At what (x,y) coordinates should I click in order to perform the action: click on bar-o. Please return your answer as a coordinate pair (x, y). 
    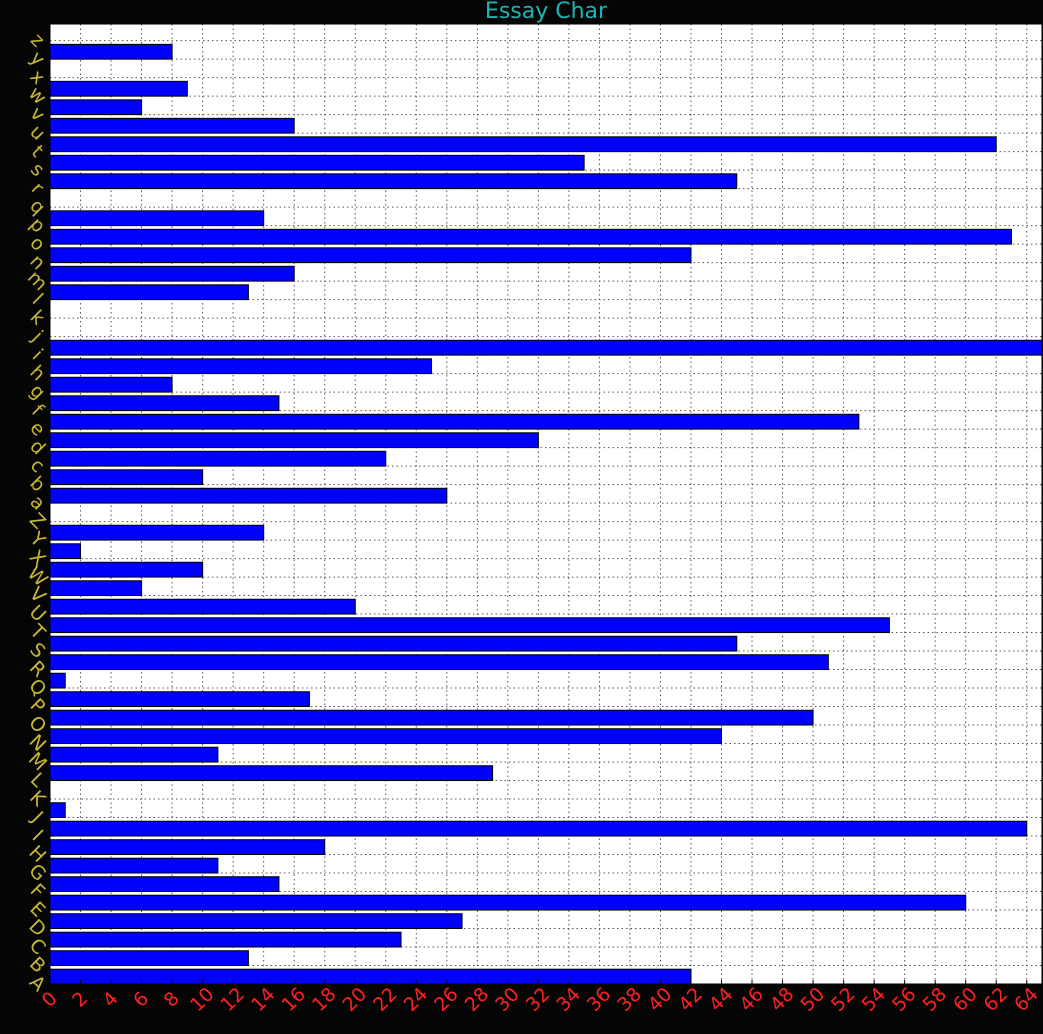
    Looking at the image, I should click on (530, 236).